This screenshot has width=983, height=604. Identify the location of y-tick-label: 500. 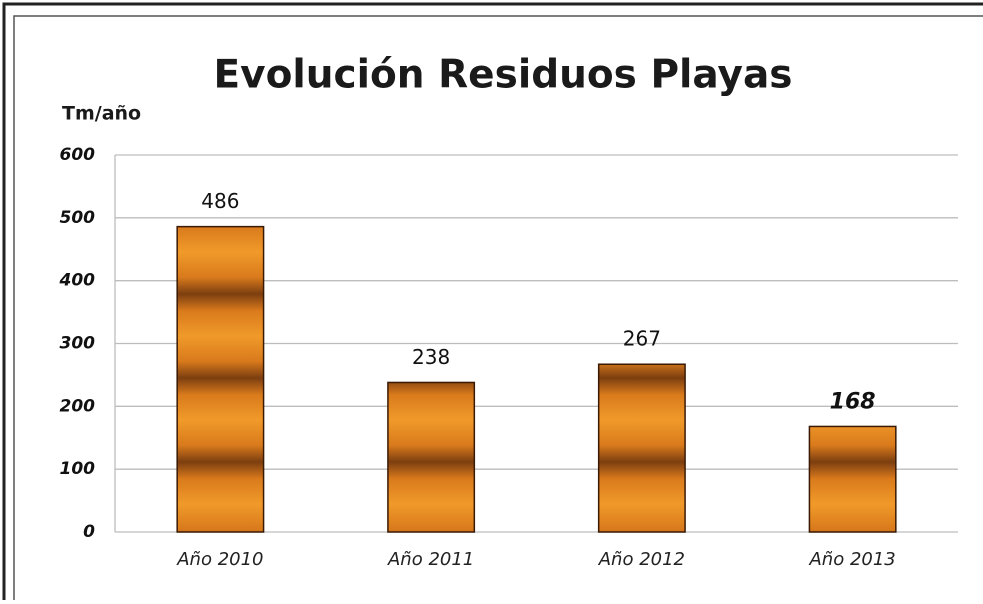
(78, 218).